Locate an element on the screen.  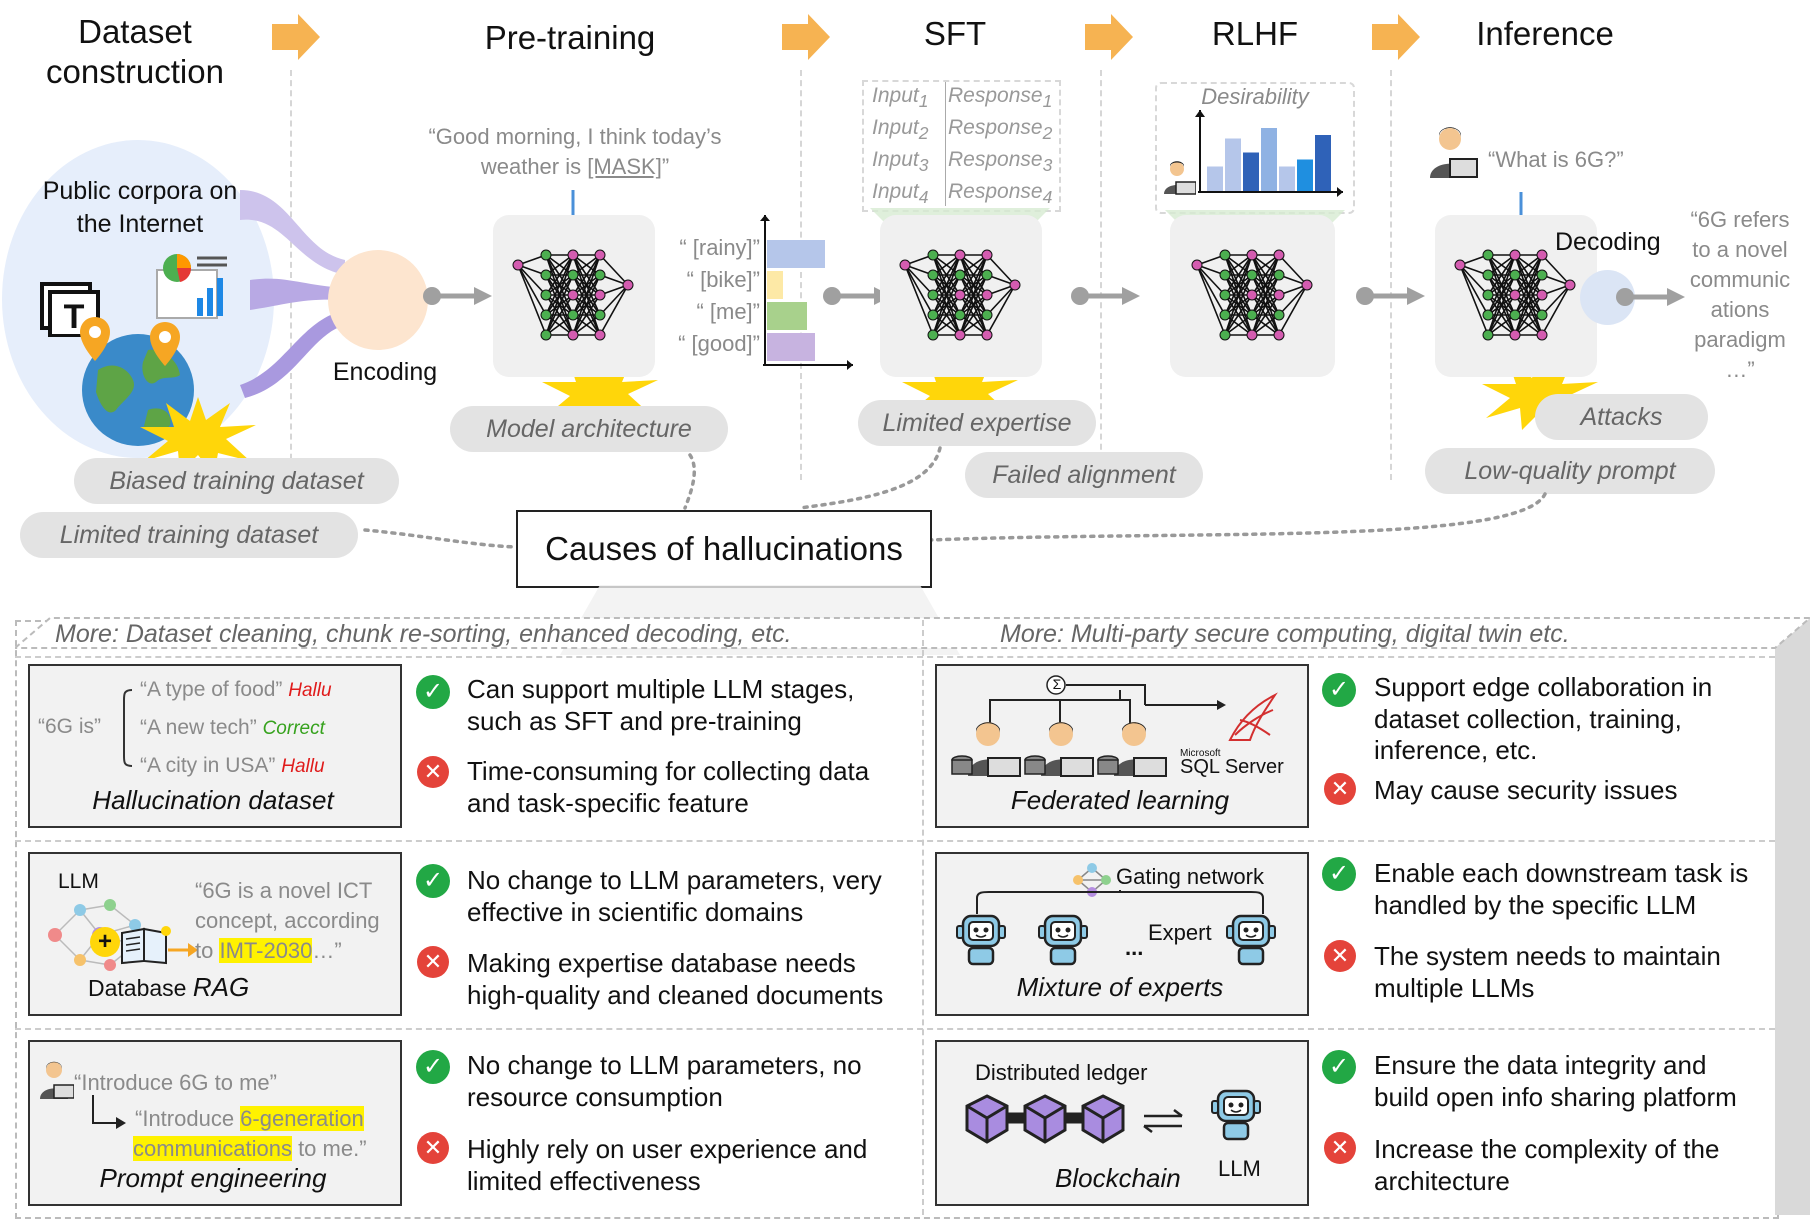
stage-inference: Inference is located at coordinates (1545, 33).